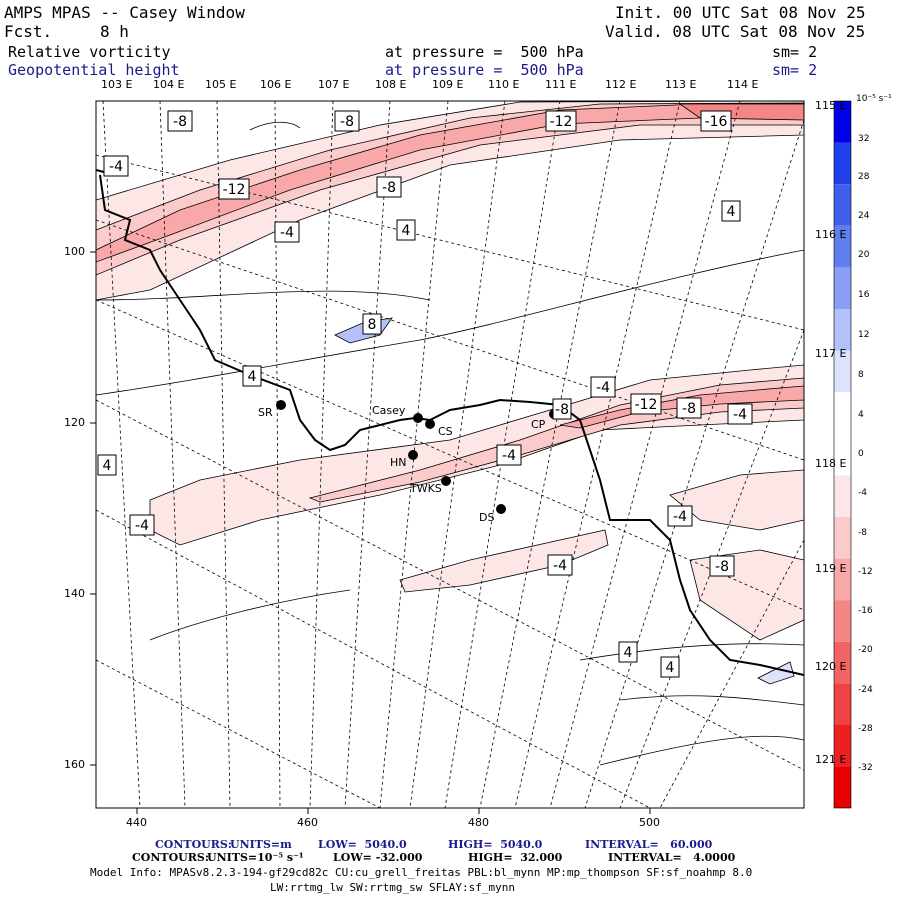 The height and width of the screenshot is (900, 900). What do you see at coordinates (743, 84) in the screenshot?
I see `lon-label-top: 114 E` at bounding box center [743, 84].